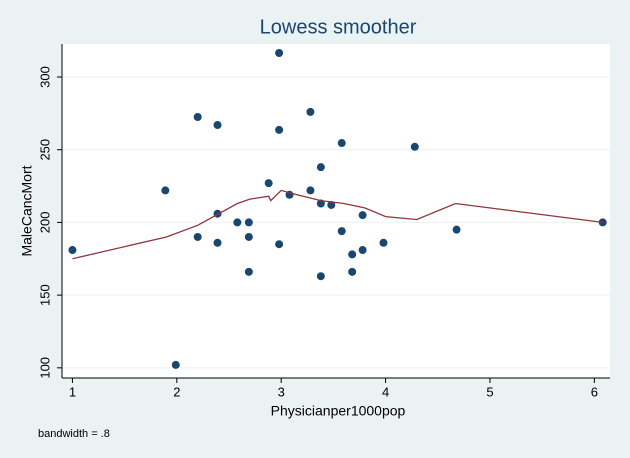 This screenshot has width=630, height=458. What do you see at coordinates (338, 27) in the screenshot?
I see `chart-title: Lowess smoother` at bounding box center [338, 27].